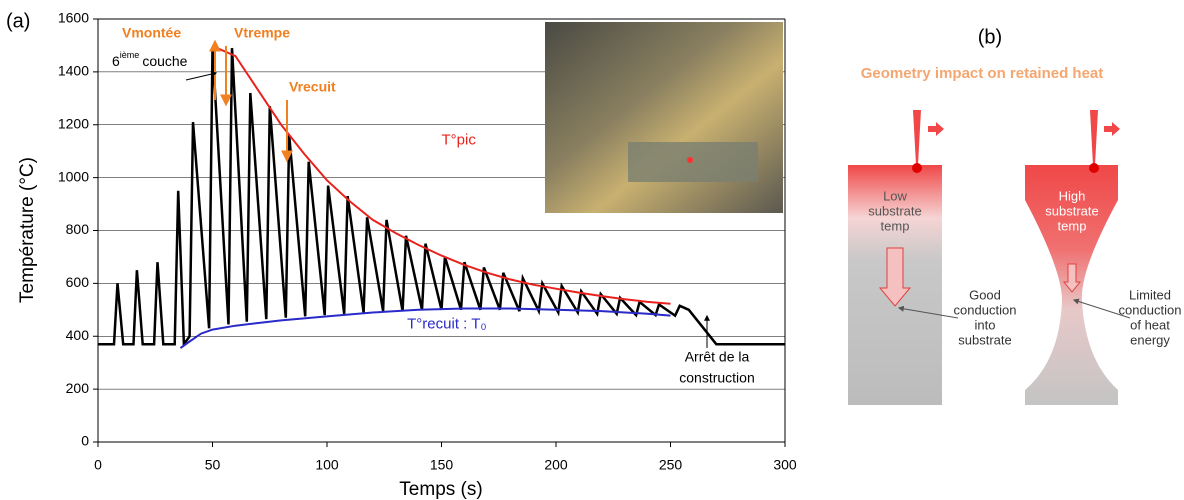 Image resolution: width=1184 pixels, height=500 pixels. Describe the element at coordinates (1150, 324) in the screenshot. I see `diagram-text: of heat` at that location.